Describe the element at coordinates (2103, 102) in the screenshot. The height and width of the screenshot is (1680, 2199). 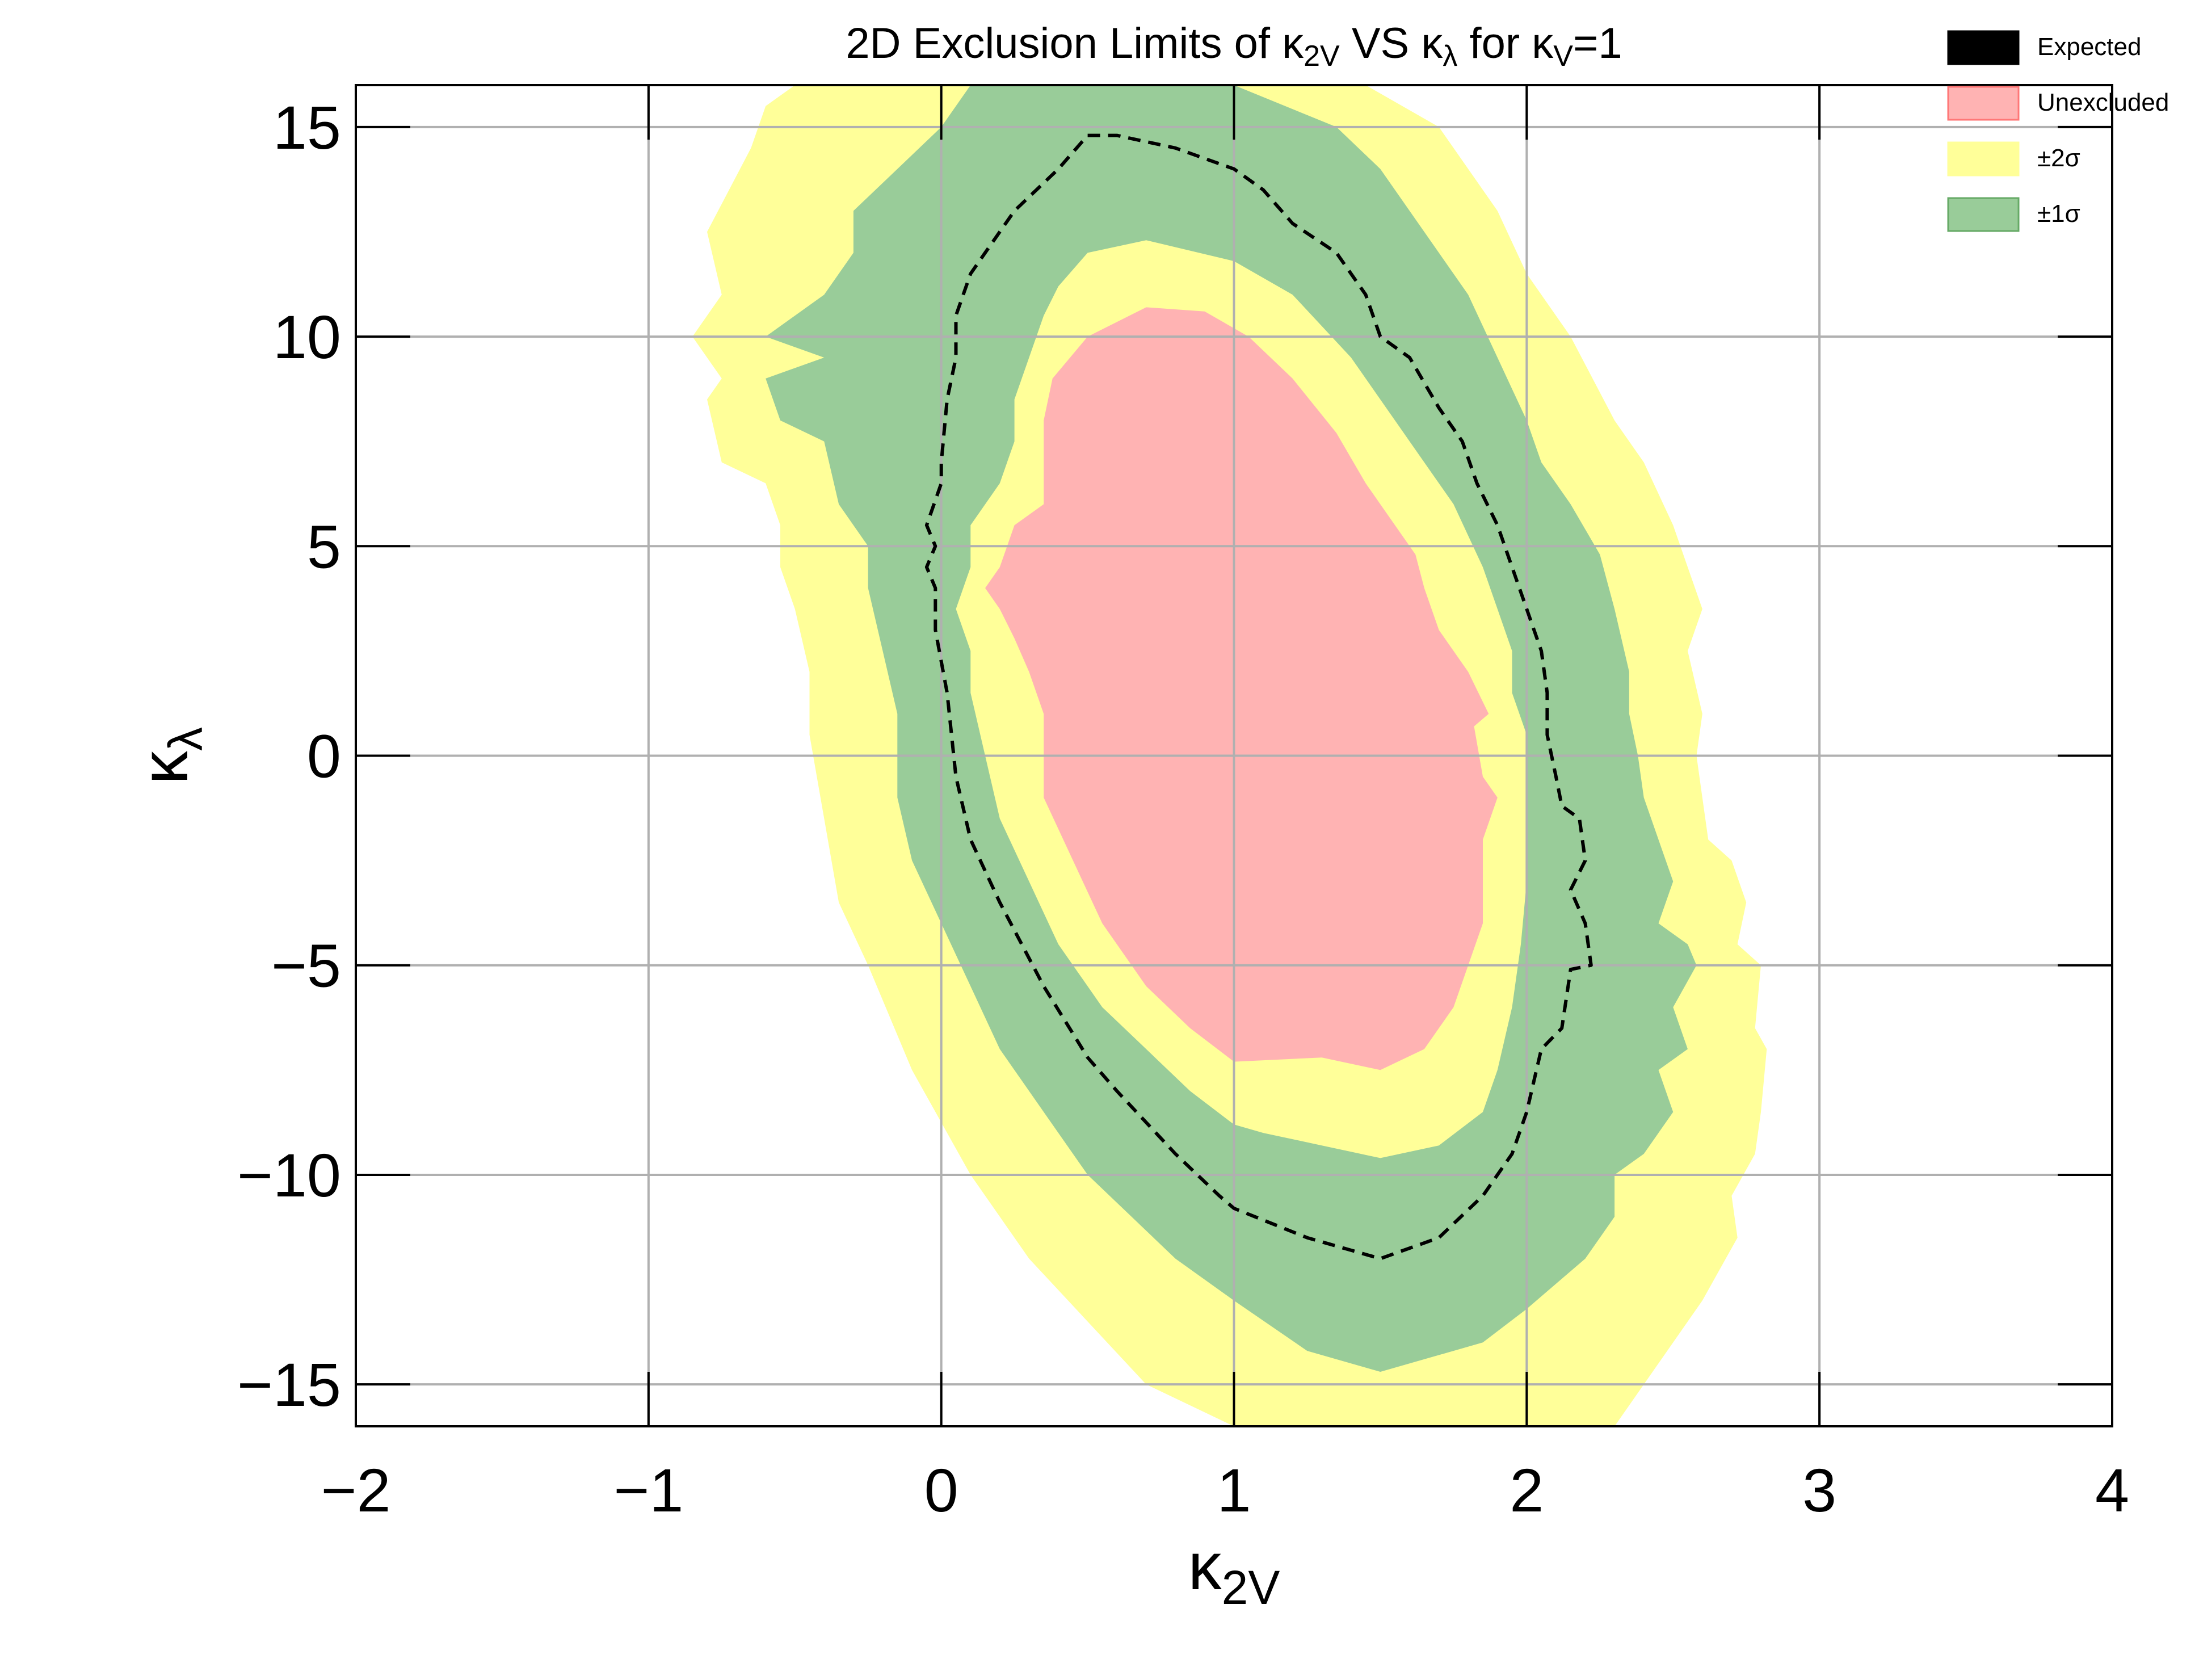
I see `legend-label: Unexcluded` at that location.